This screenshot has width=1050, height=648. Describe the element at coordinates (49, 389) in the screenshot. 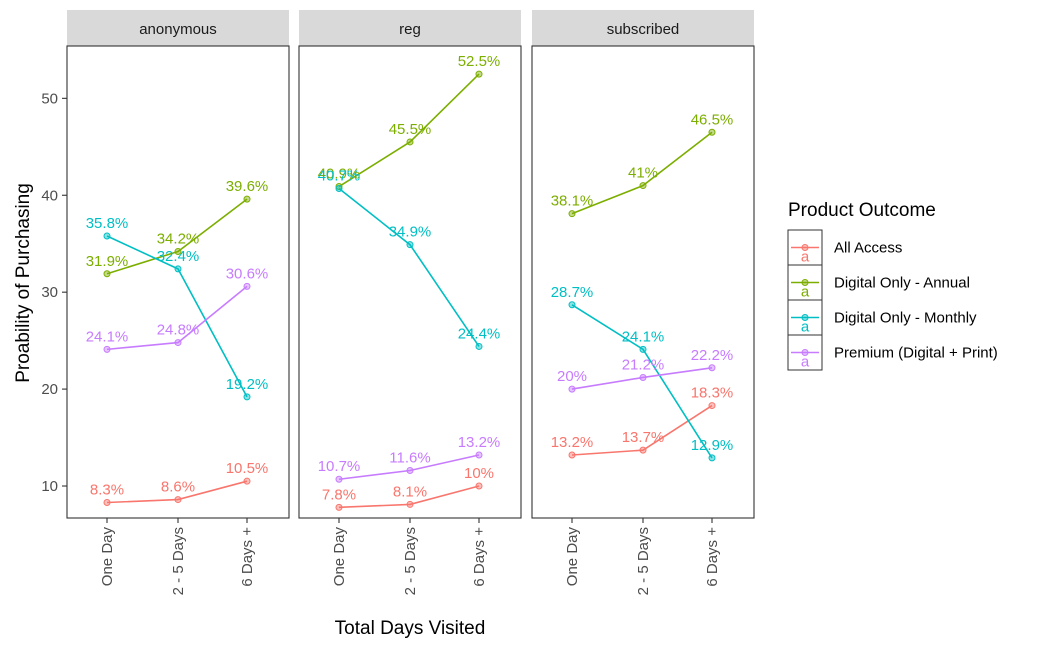

I see `y-tick-label: 20` at that location.